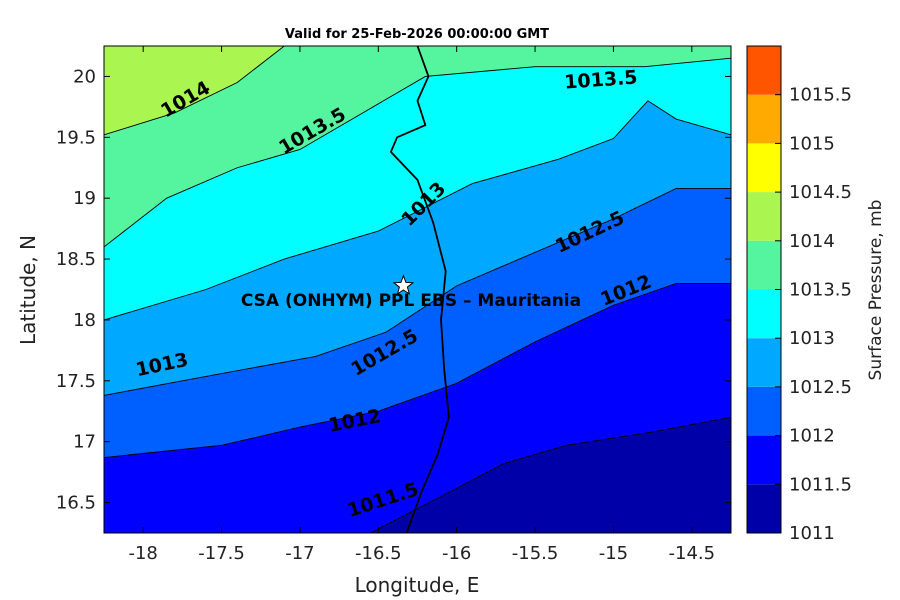 The width and height of the screenshot is (900, 600). What do you see at coordinates (764, 168) in the screenshot?
I see `colorbar-swatch-1014.5` at bounding box center [764, 168].